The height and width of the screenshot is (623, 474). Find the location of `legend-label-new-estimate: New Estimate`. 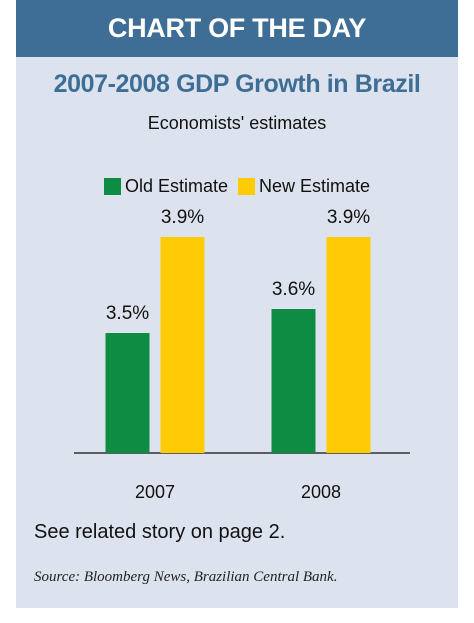

legend-label-new-estimate: New Estimate is located at coordinates (315, 186).